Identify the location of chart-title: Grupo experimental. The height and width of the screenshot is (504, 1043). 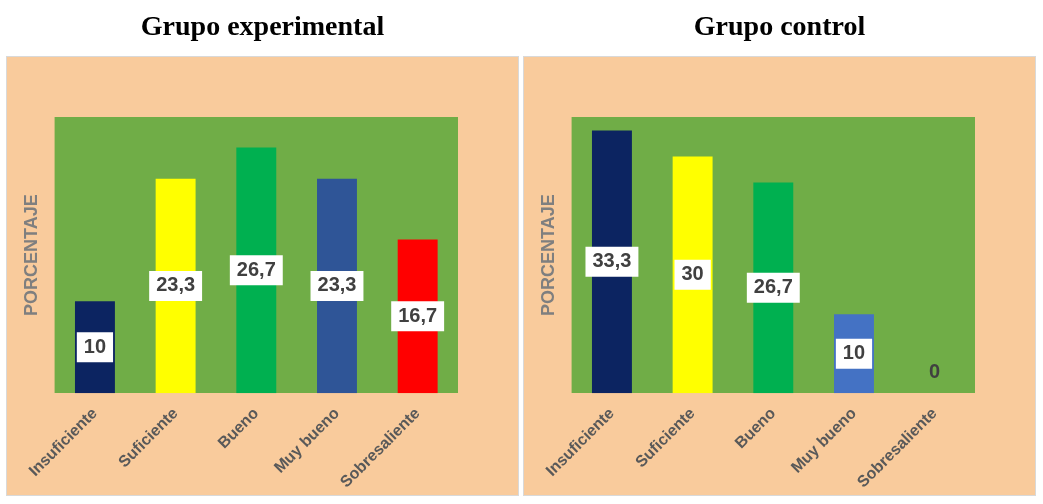
(262, 26).